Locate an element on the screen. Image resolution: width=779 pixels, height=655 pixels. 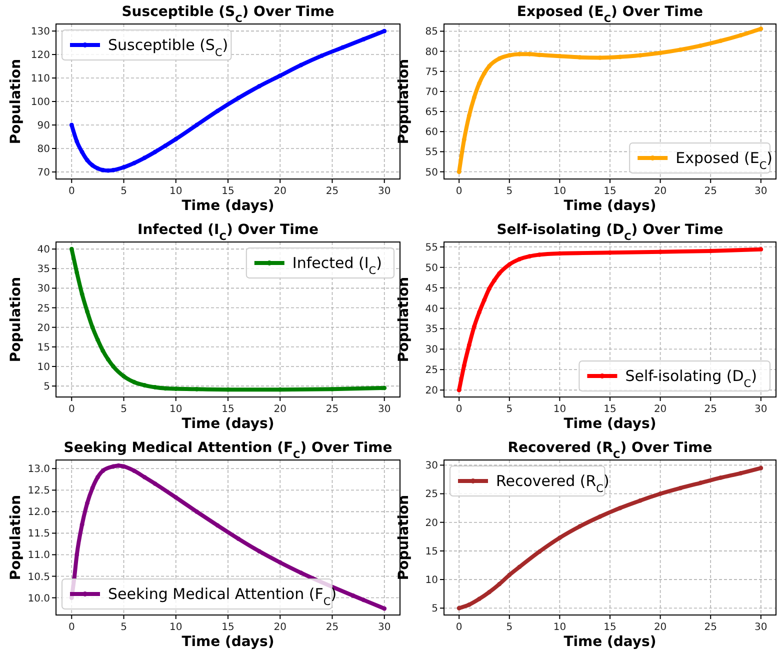
legend-label: Seeking Medical Attention (F$_{C}$) is located at coordinates (222, 596).